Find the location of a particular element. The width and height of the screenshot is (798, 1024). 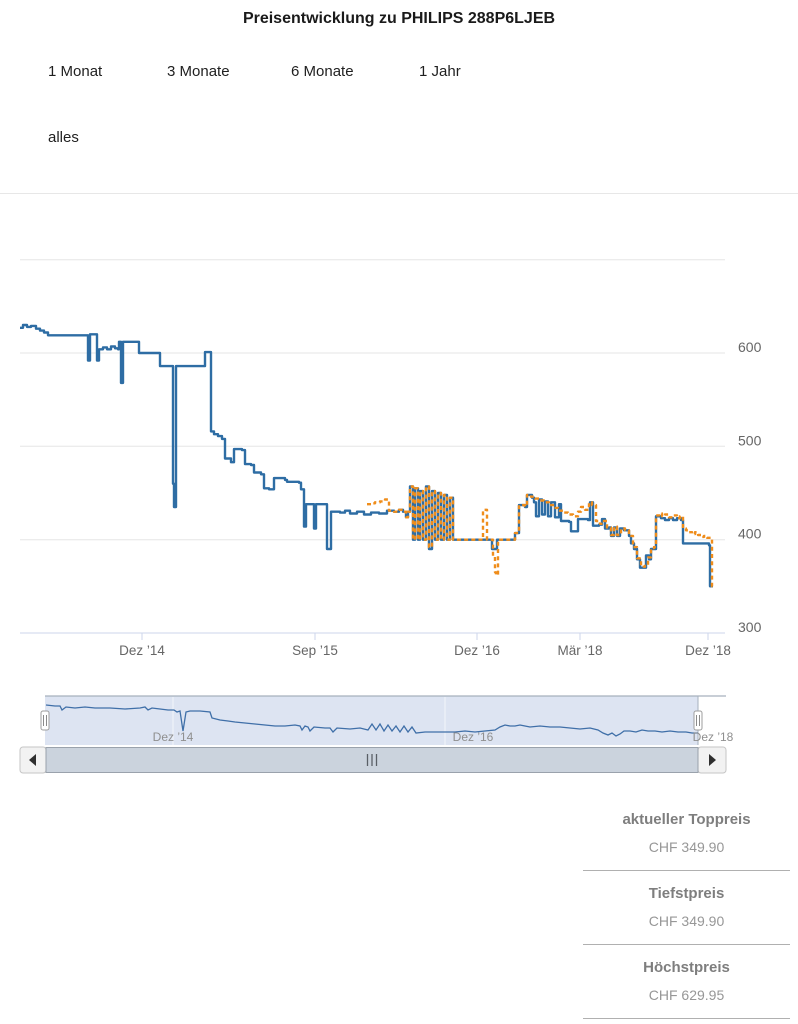

lowest-price-label: Tiefstpreis is located at coordinates (686, 893).